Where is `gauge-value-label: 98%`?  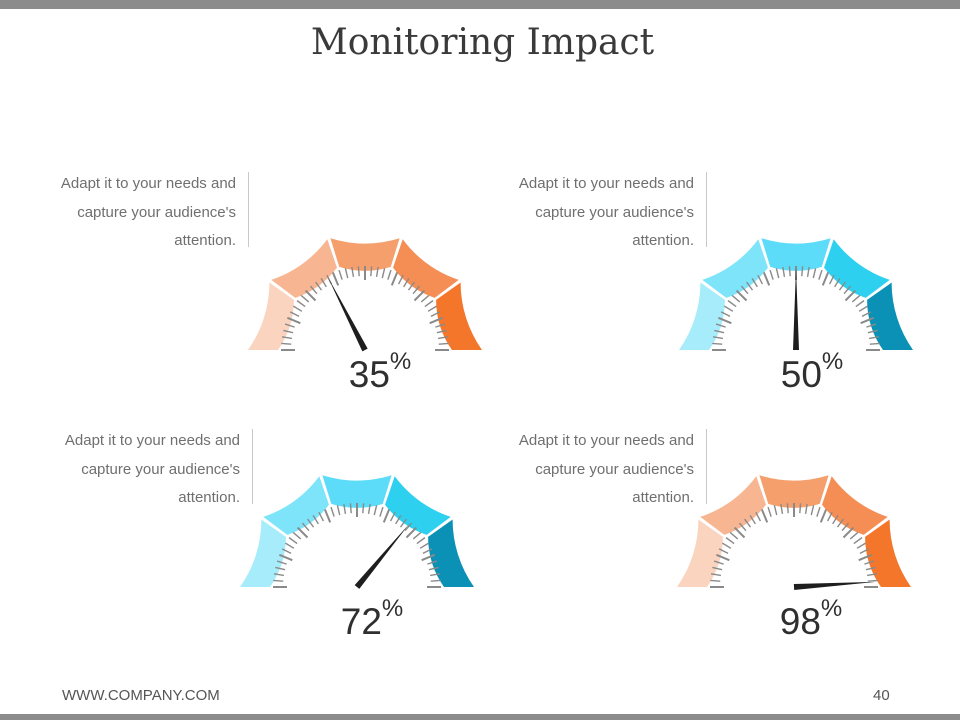
gauge-value-label: 98% is located at coordinates (811, 620).